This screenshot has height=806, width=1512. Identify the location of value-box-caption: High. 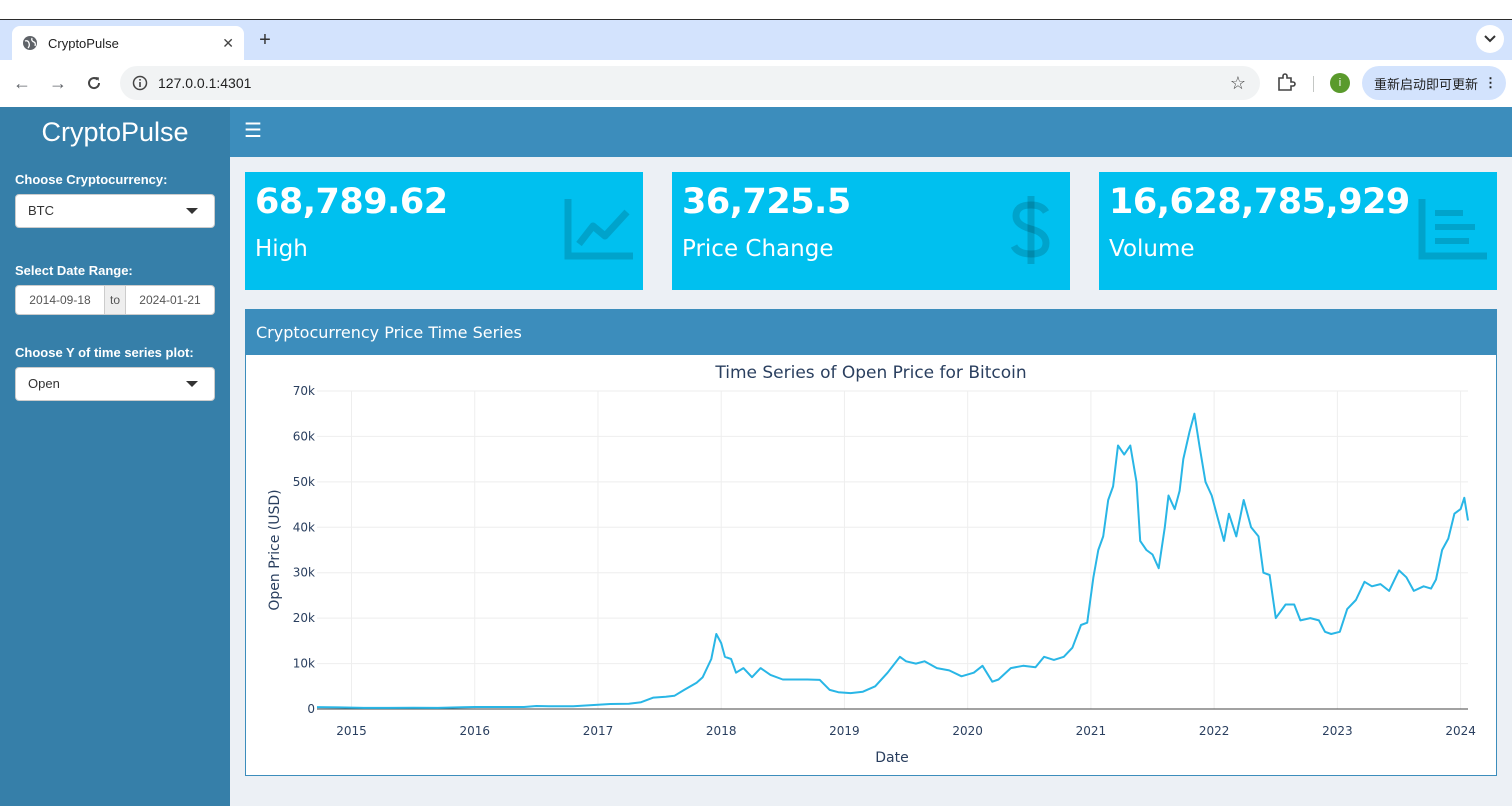
(281, 249).